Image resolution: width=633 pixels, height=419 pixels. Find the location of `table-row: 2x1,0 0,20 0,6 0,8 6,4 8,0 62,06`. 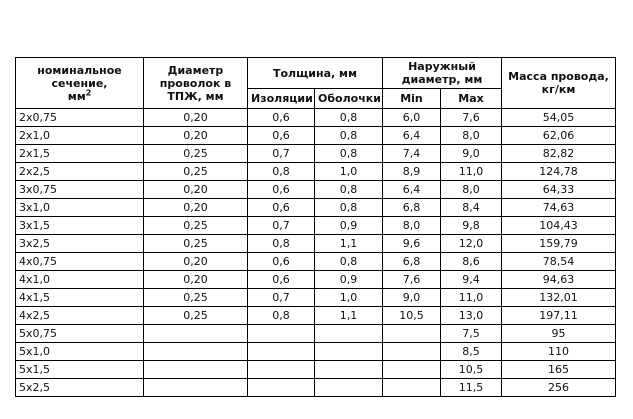

table-row: 2x1,0 0,20 0,6 0,8 6,4 8,0 62,06 is located at coordinates (316, 135).